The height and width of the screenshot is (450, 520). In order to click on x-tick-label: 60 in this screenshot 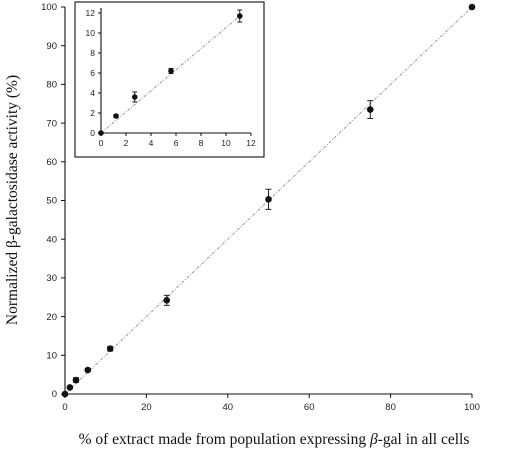, I will do `click(309, 407)`.